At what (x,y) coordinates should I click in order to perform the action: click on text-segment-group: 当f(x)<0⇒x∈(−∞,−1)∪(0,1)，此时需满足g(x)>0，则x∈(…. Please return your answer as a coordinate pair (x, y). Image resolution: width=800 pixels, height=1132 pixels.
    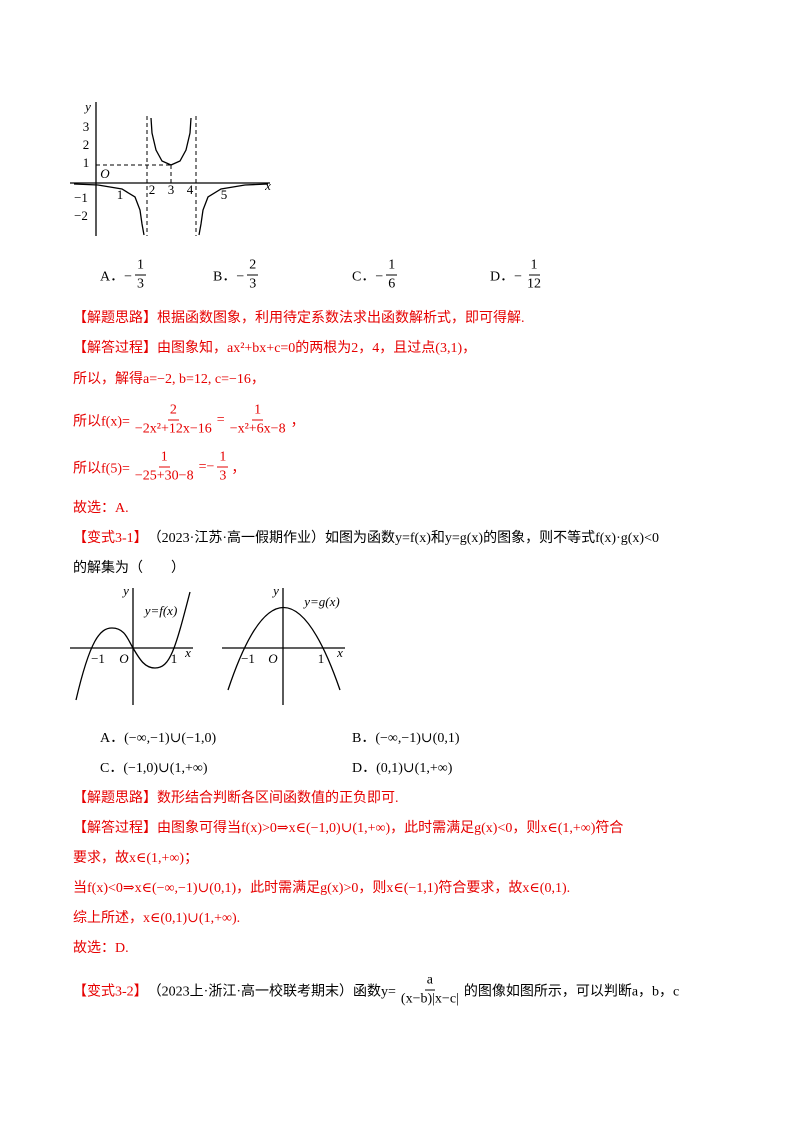
    Looking at the image, I should click on (321, 887).